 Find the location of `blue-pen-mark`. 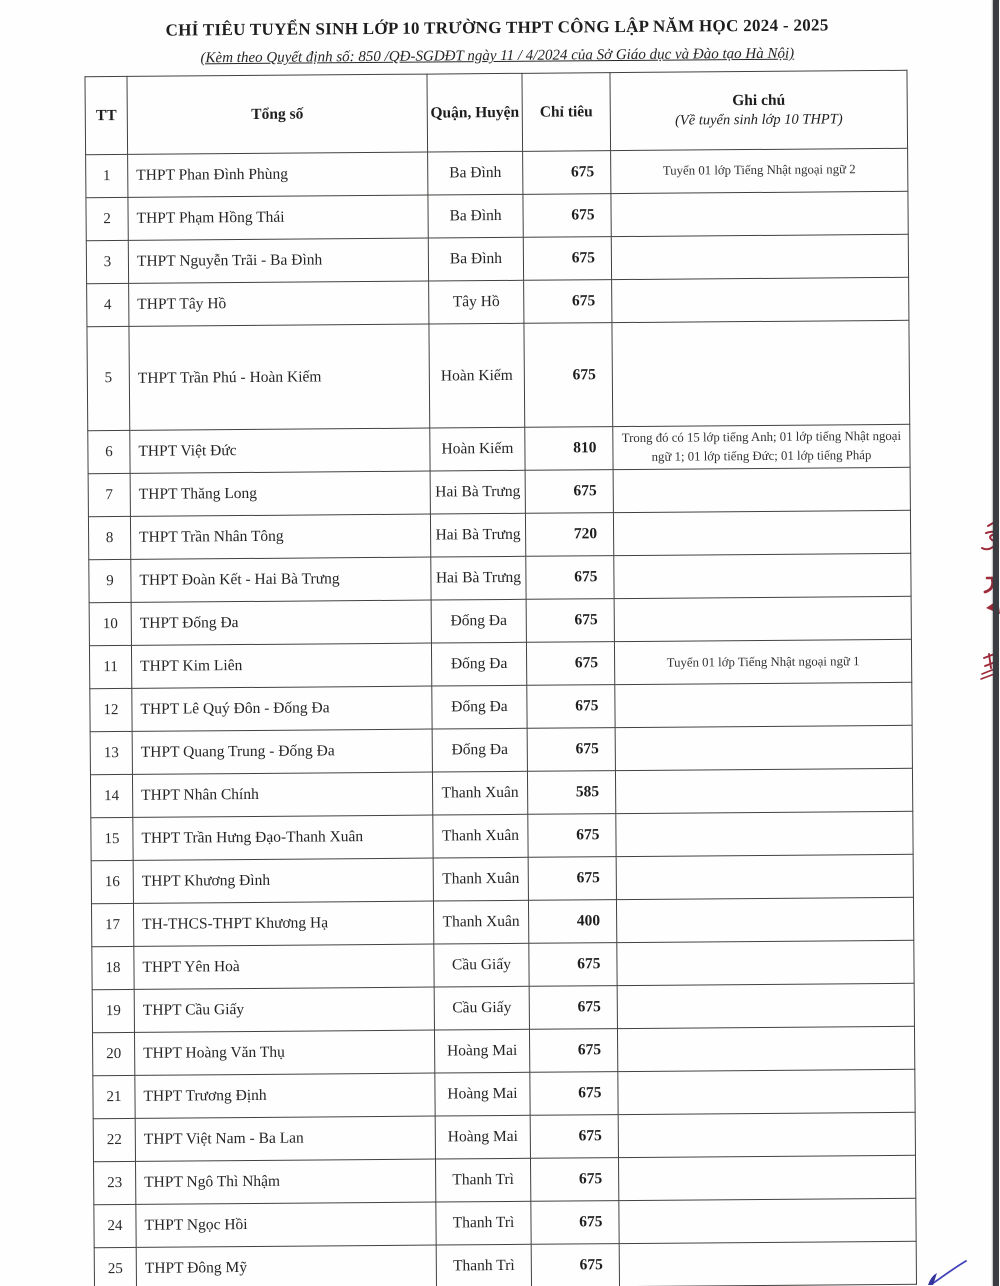

blue-pen-mark is located at coordinates (947, 1272).